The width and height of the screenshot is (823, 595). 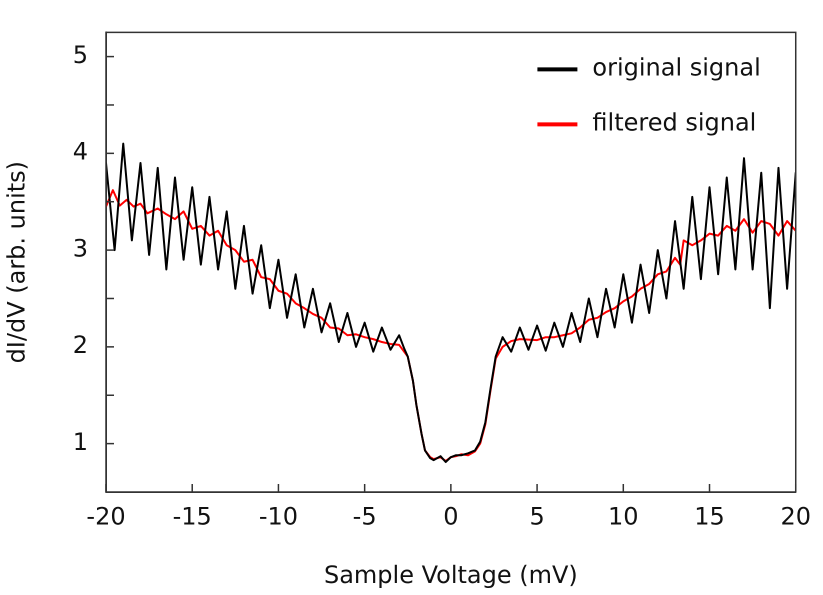 What do you see at coordinates (451, 574) in the screenshot?
I see `x-axis-title: Sample Voltage (mV)` at bounding box center [451, 574].